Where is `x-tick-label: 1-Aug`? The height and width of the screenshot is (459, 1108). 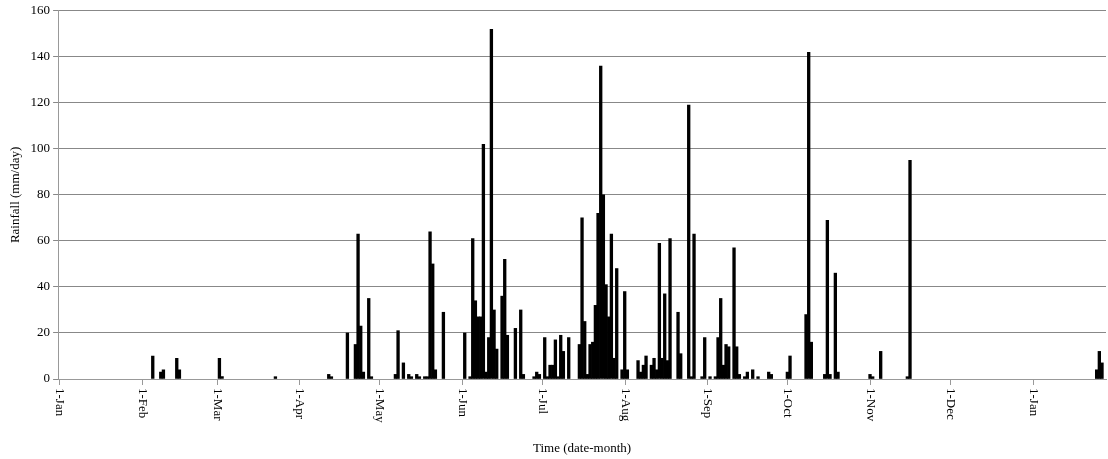
x-tick-label: 1-Aug is located at coordinates (627, 405).